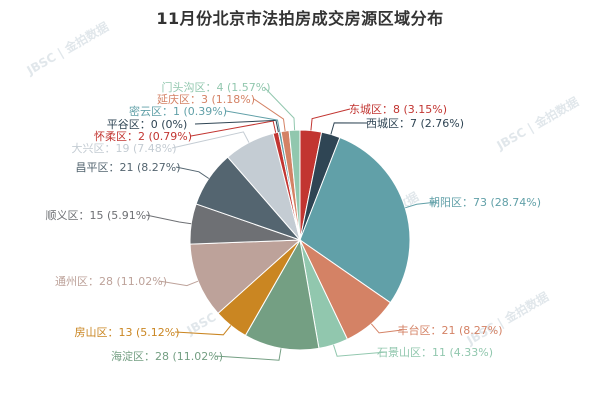 This screenshot has width=600, height=400. I want to click on slice-label-4: 丰台区：21 (8.27%), so click(449, 330).